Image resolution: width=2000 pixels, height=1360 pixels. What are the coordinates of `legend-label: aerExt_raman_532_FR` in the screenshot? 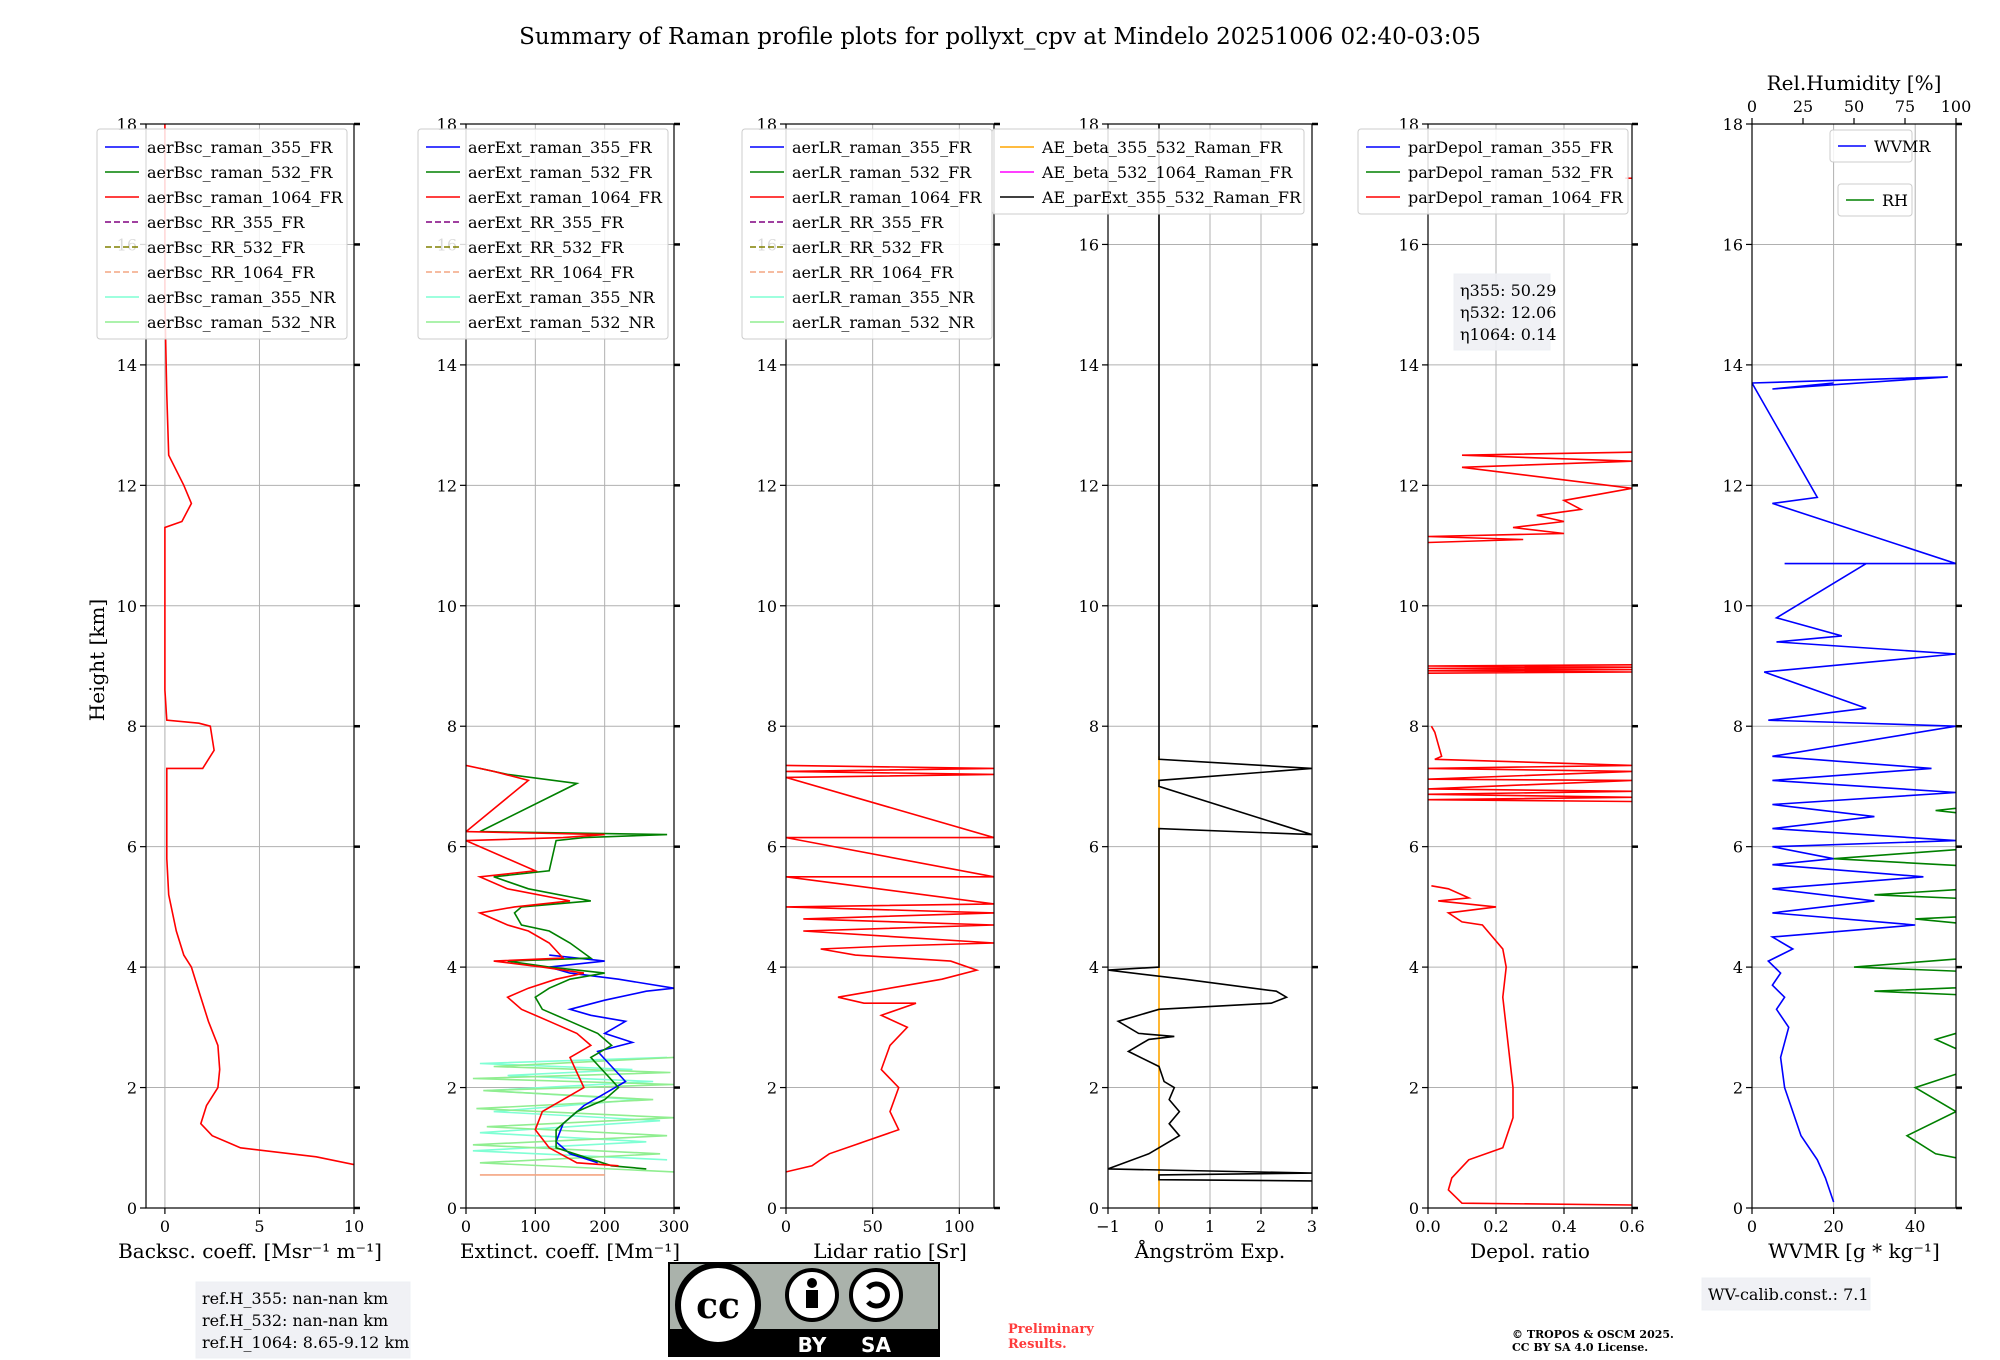 It's located at (560, 172).